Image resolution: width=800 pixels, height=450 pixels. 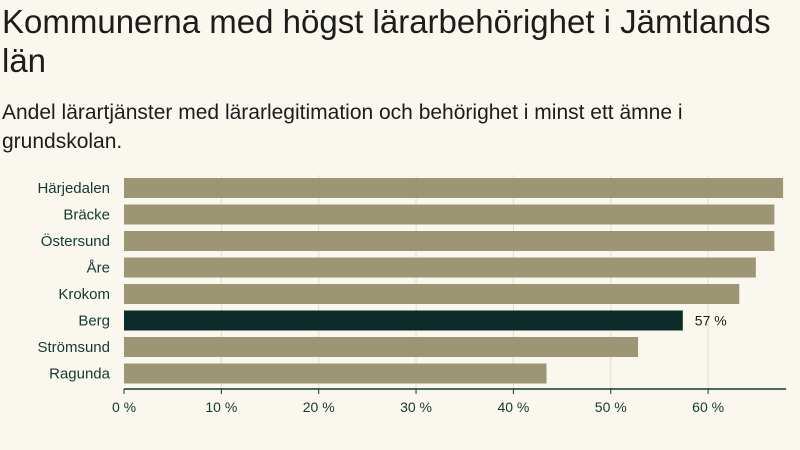 I want to click on x-tick-label: 50 %, so click(x=611, y=407).